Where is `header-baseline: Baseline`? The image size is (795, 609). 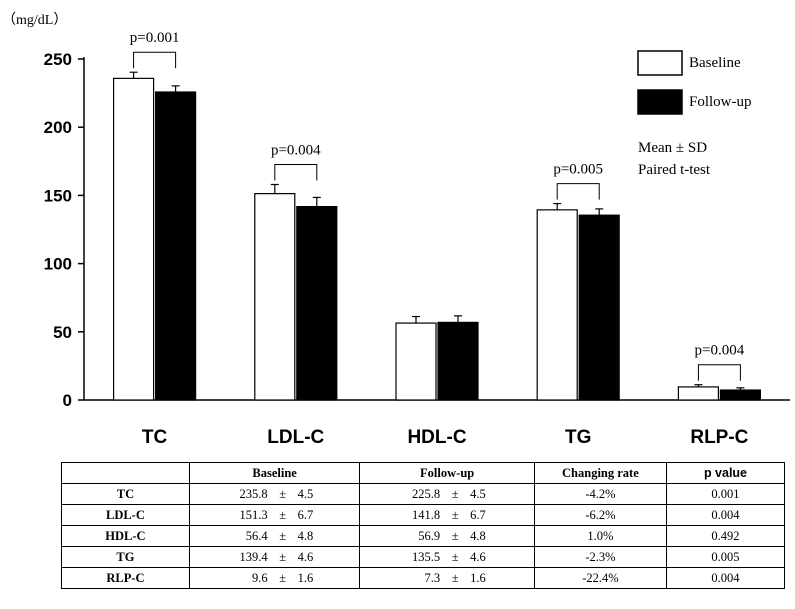 header-baseline: Baseline is located at coordinates (274, 473).